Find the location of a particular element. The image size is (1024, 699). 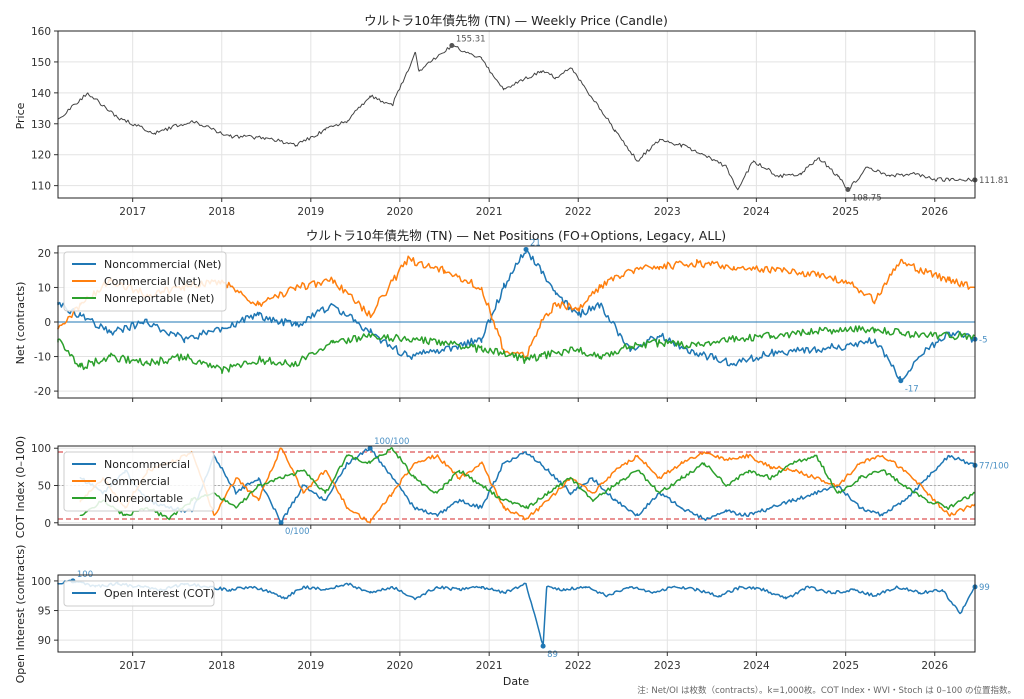

annotation-label: 0/100 is located at coordinates (297, 532).